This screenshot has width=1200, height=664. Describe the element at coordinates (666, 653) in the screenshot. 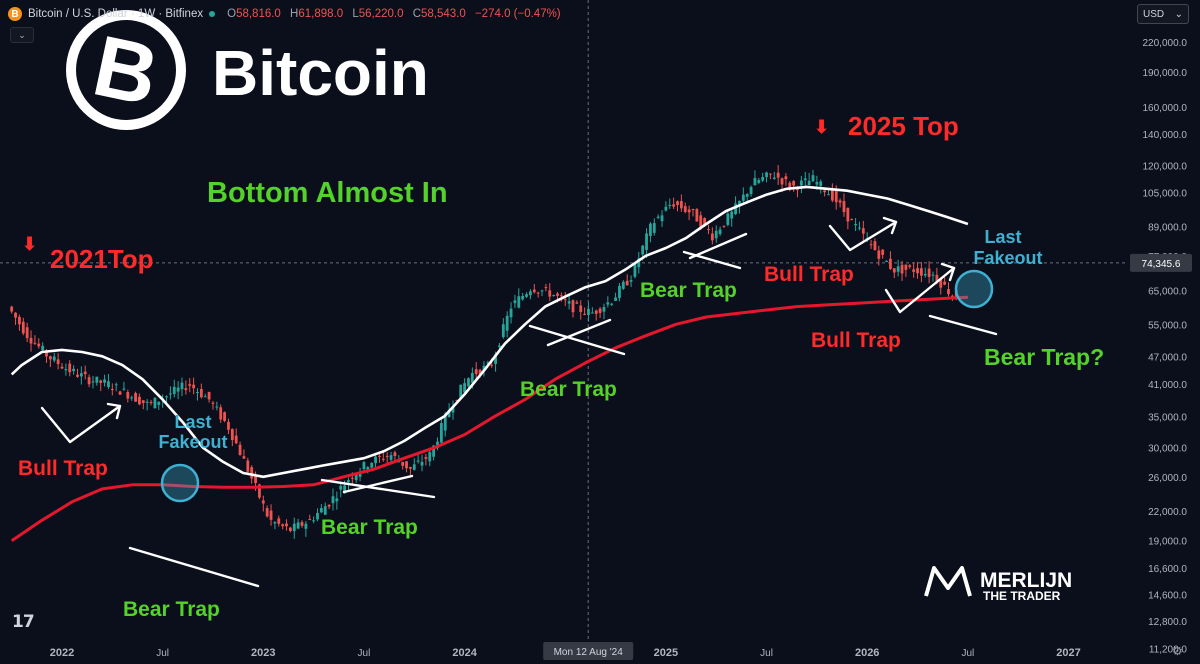

I see `x-tick-label: 2025` at that location.